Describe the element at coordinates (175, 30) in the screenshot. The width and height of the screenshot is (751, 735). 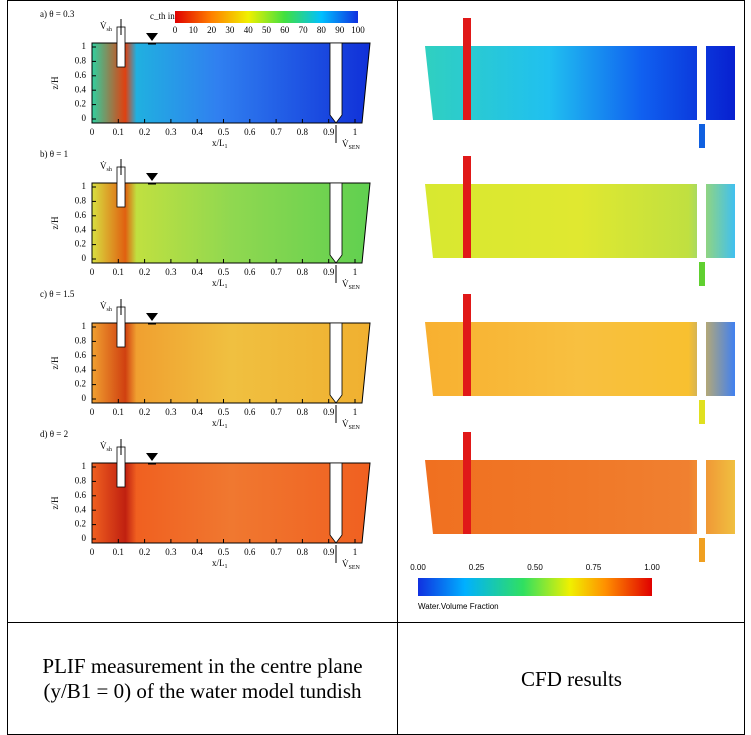
I see `colorbar-tick: 0` at that location.